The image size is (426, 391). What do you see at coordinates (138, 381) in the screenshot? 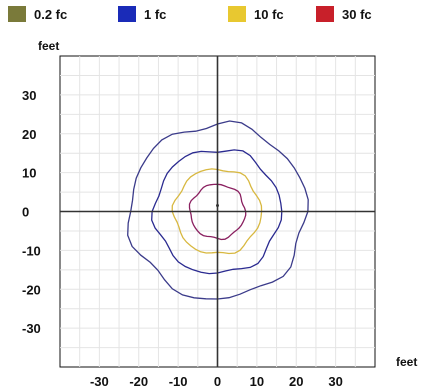
I see `x-tick-label: -20` at bounding box center [138, 381].